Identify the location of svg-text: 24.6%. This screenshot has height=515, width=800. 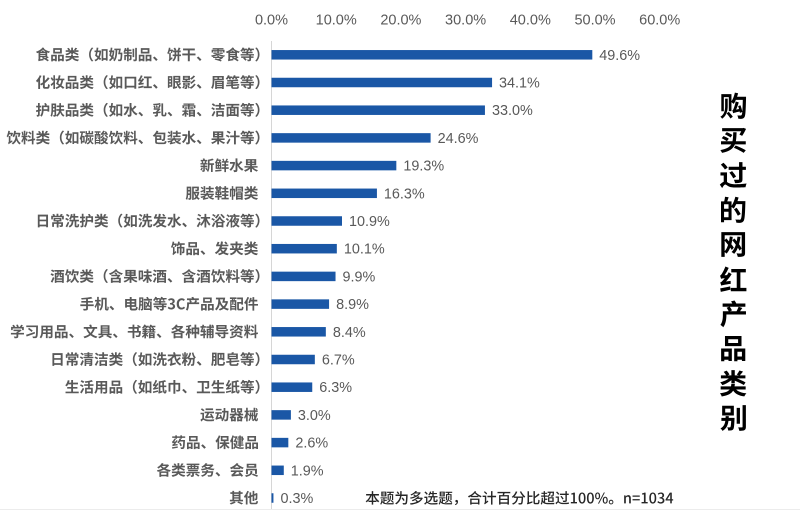
(458, 139).